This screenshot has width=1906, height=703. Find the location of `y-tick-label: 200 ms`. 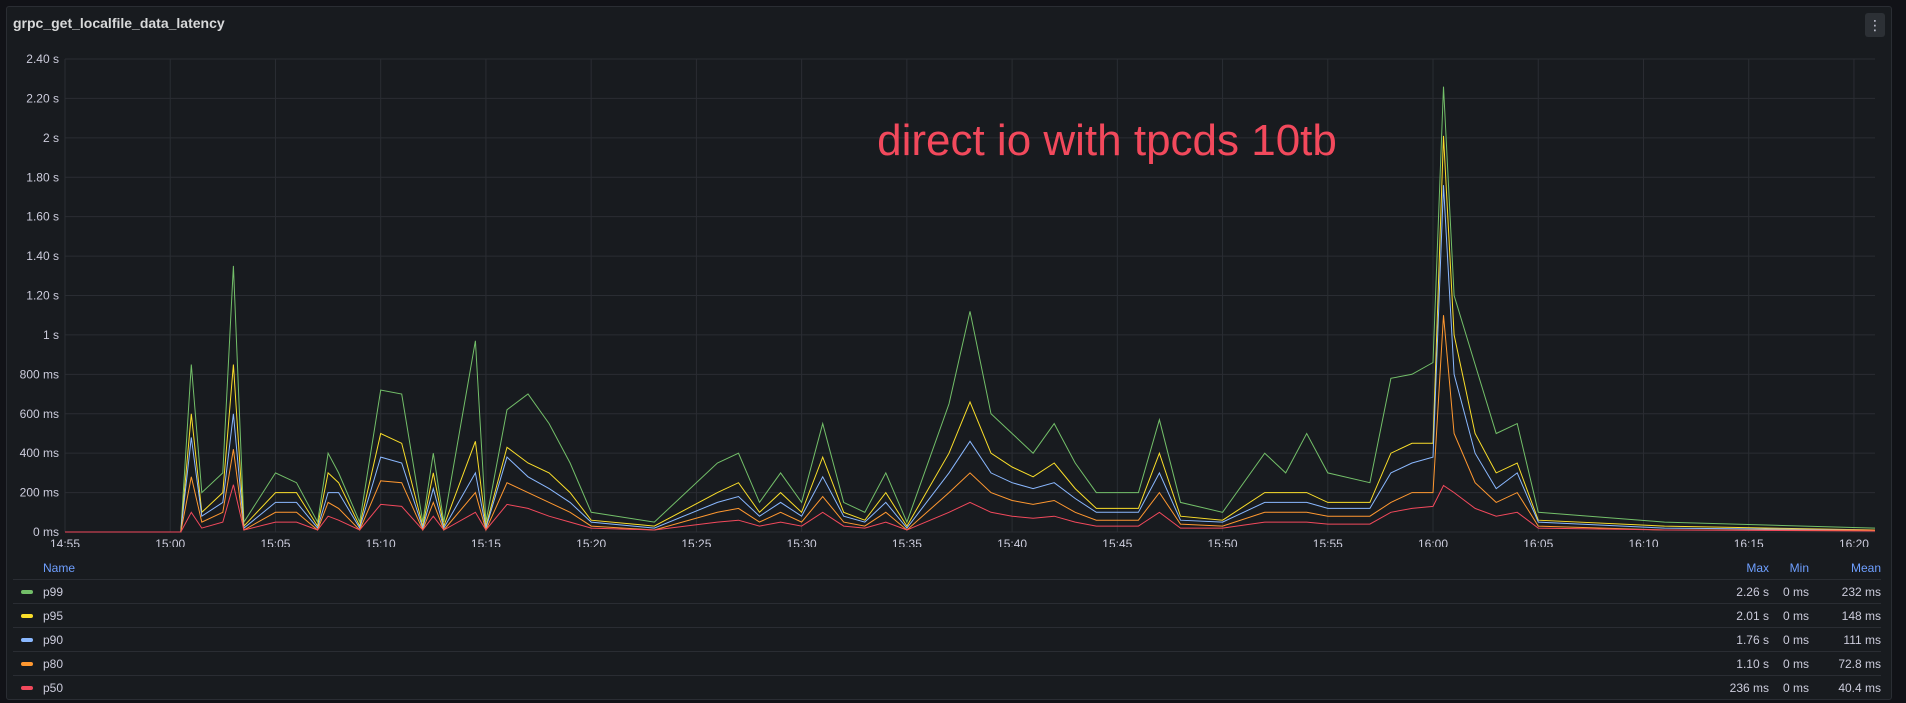

y-tick-label: 200 ms is located at coordinates (39, 493).